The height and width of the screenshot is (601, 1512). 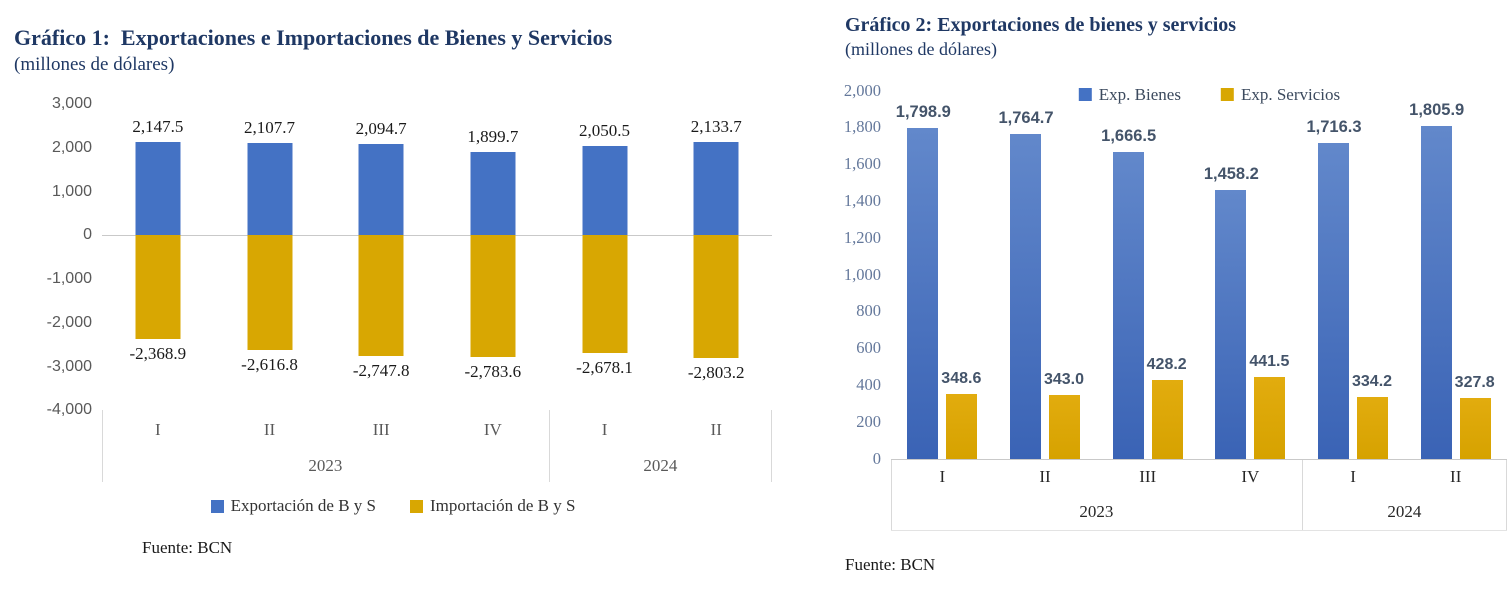 I want to click on data-label: 2,147.5, so click(x=158, y=126).